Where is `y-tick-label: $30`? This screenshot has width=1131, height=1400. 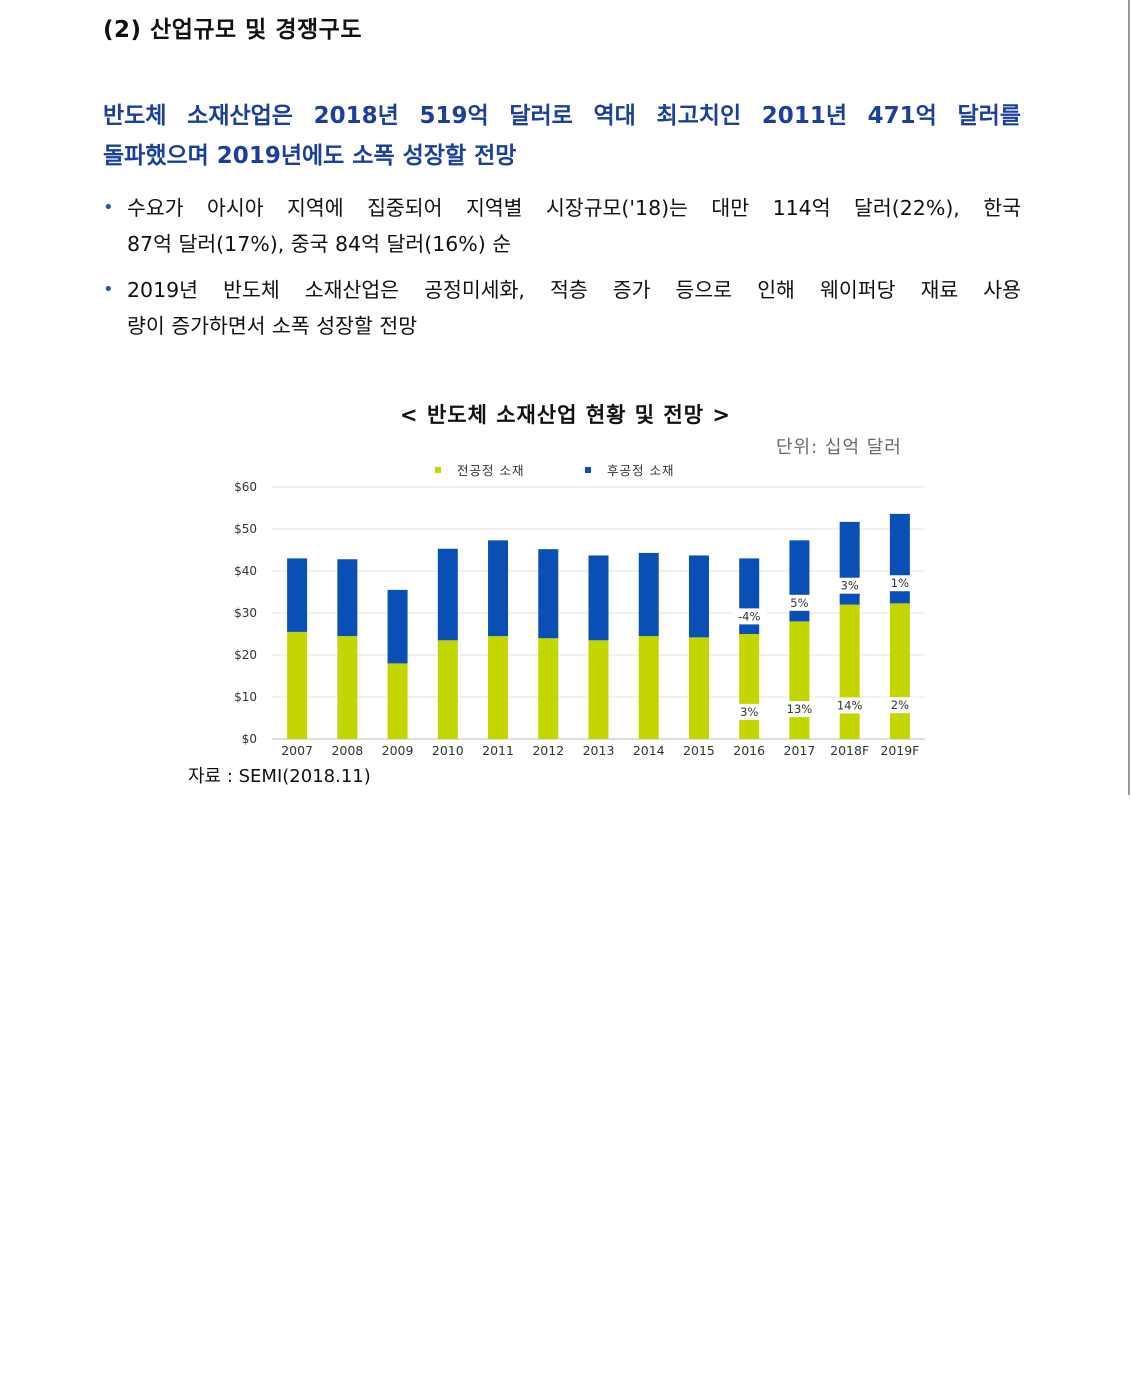
y-tick-label: $30 is located at coordinates (245, 613).